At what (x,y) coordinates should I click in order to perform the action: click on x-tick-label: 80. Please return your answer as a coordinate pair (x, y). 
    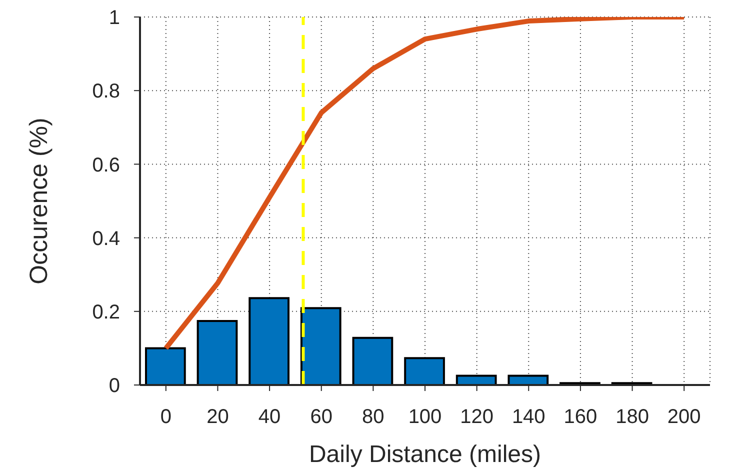
    Looking at the image, I should click on (373, 417).